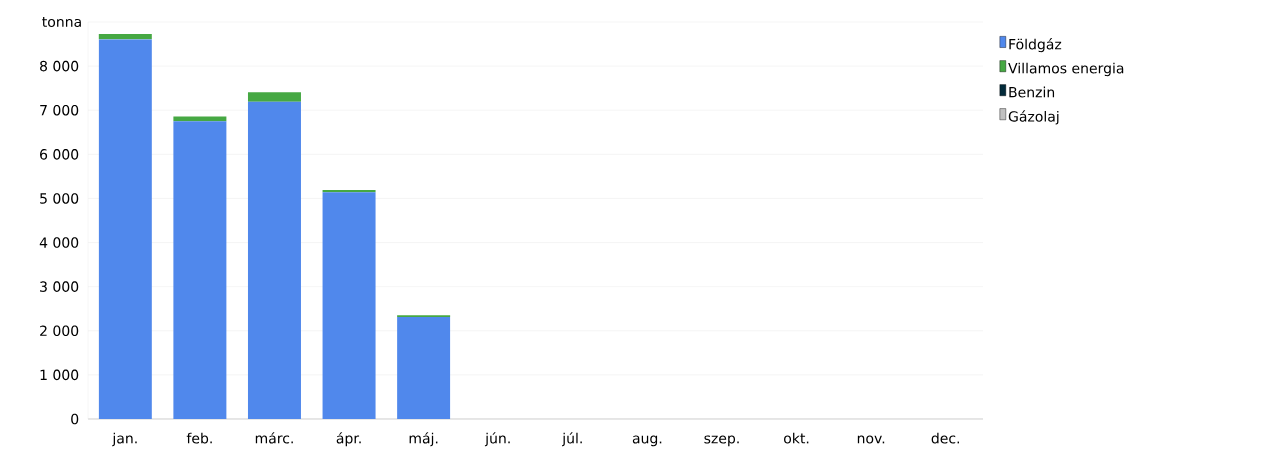  Describe the element at coordinates (59, 242) in the screenshot. I see `y-tick-label: 4 000` at that location.